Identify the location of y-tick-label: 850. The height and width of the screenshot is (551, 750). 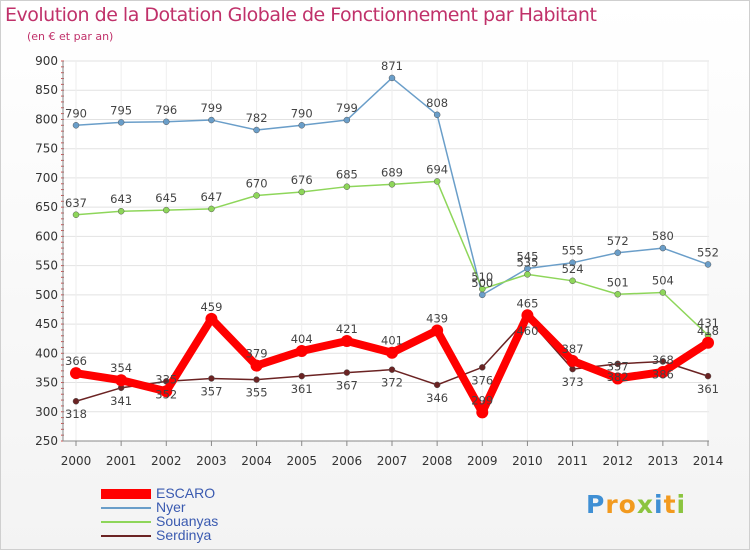
(46, 90).